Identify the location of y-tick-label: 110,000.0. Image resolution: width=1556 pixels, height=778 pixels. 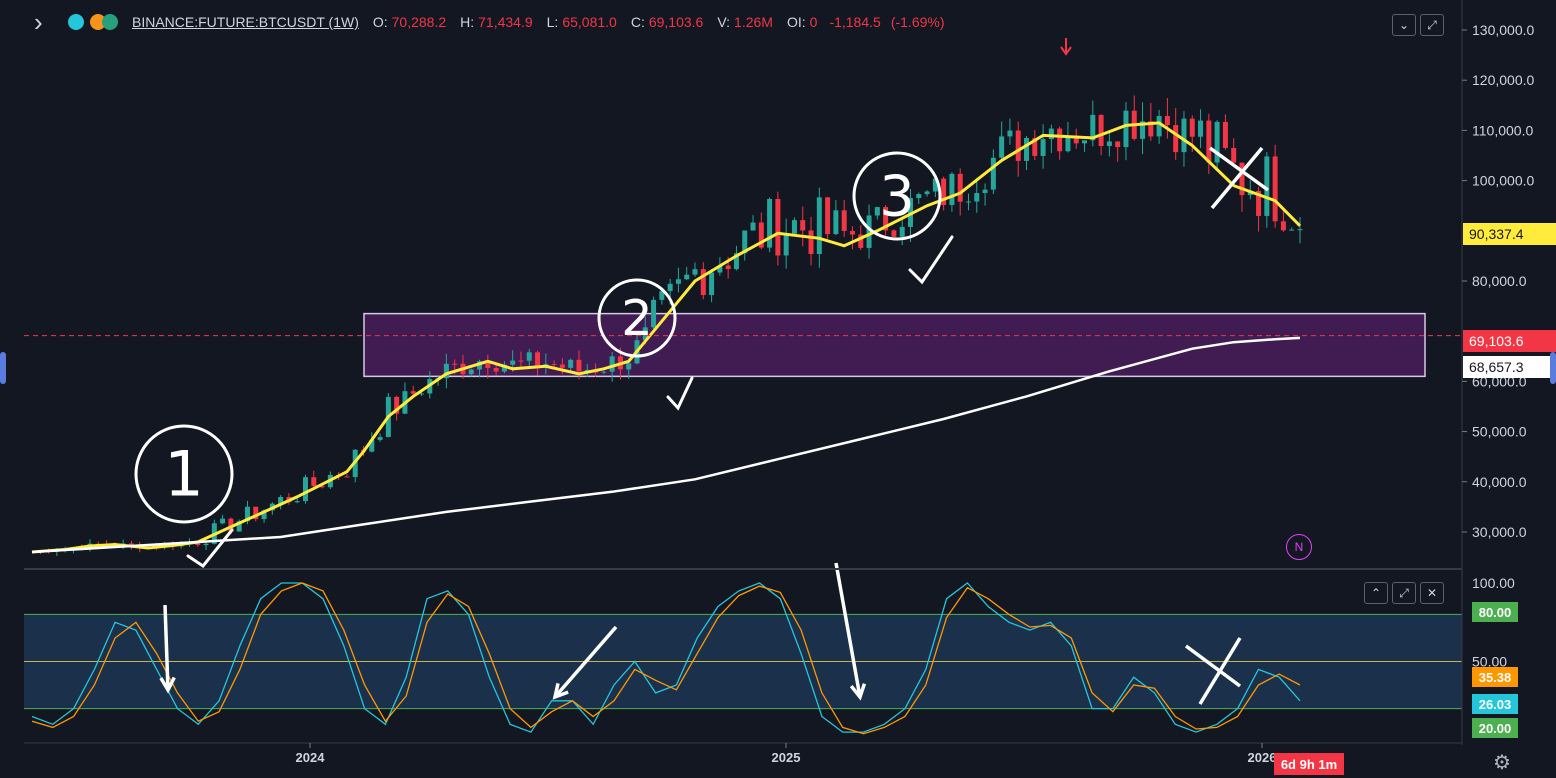
(1502, 130).